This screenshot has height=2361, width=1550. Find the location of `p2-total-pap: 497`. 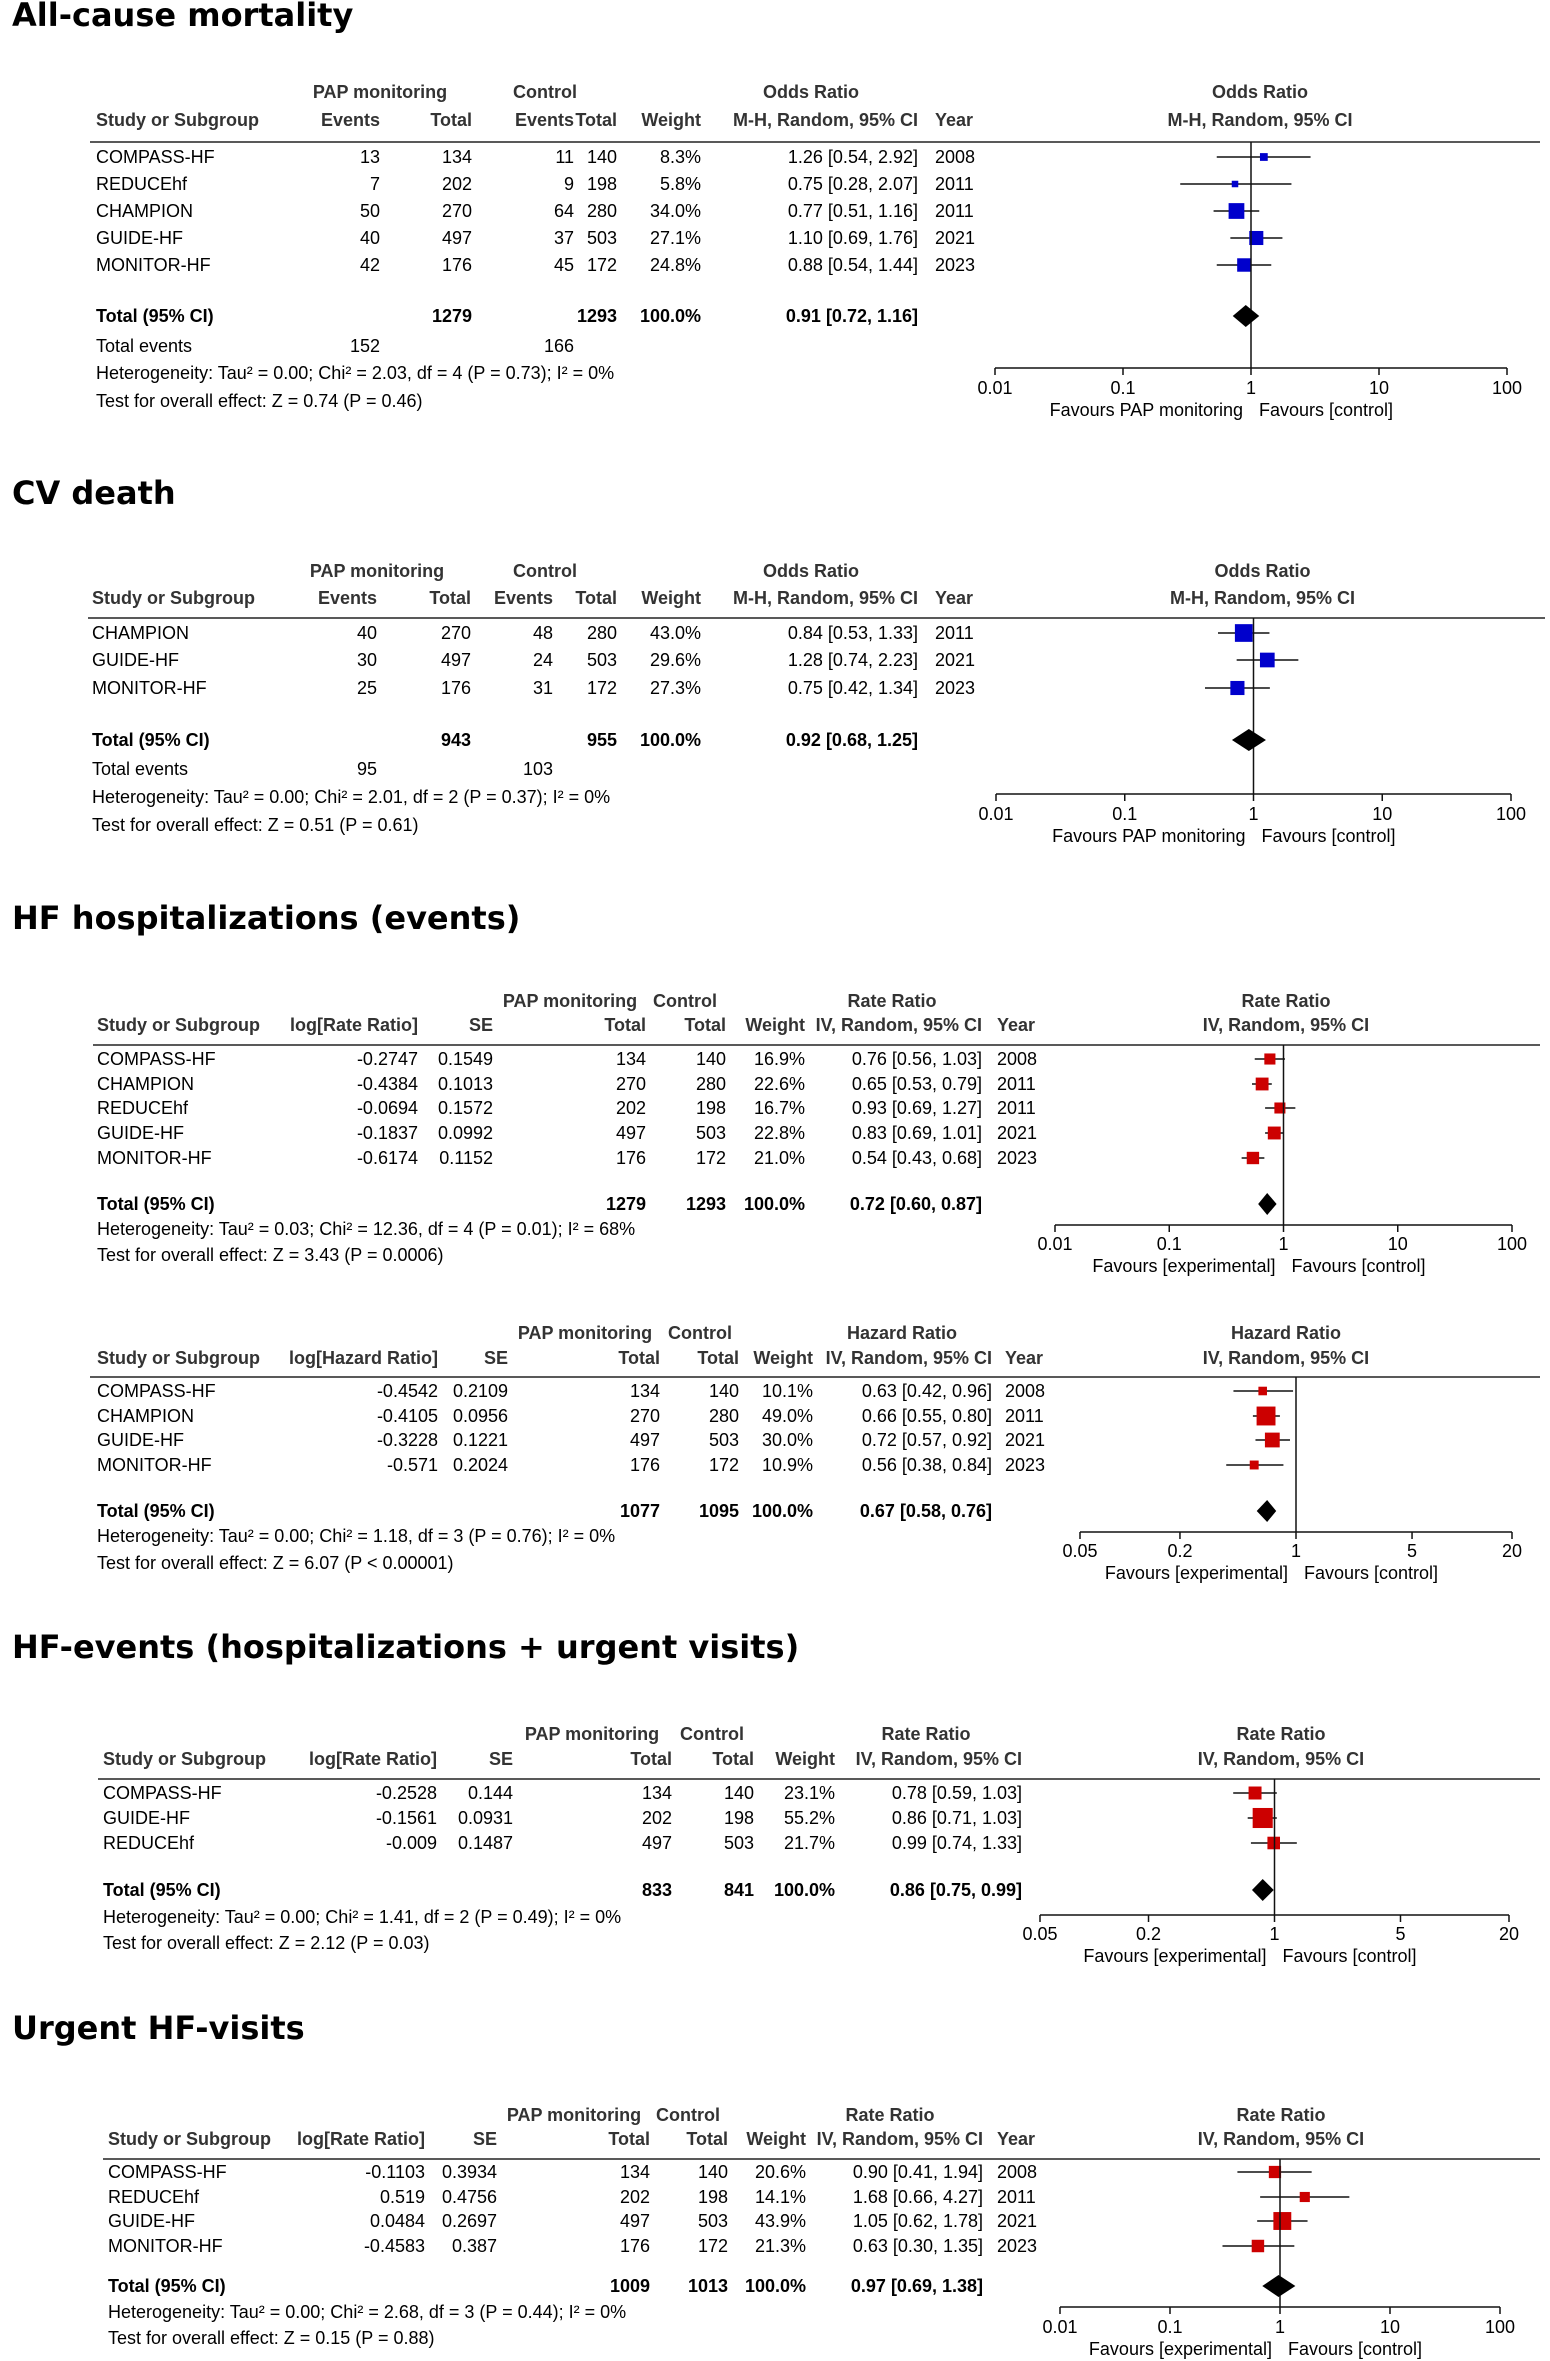

p2-total-pap: 497 is located at coordinates (456, 660).